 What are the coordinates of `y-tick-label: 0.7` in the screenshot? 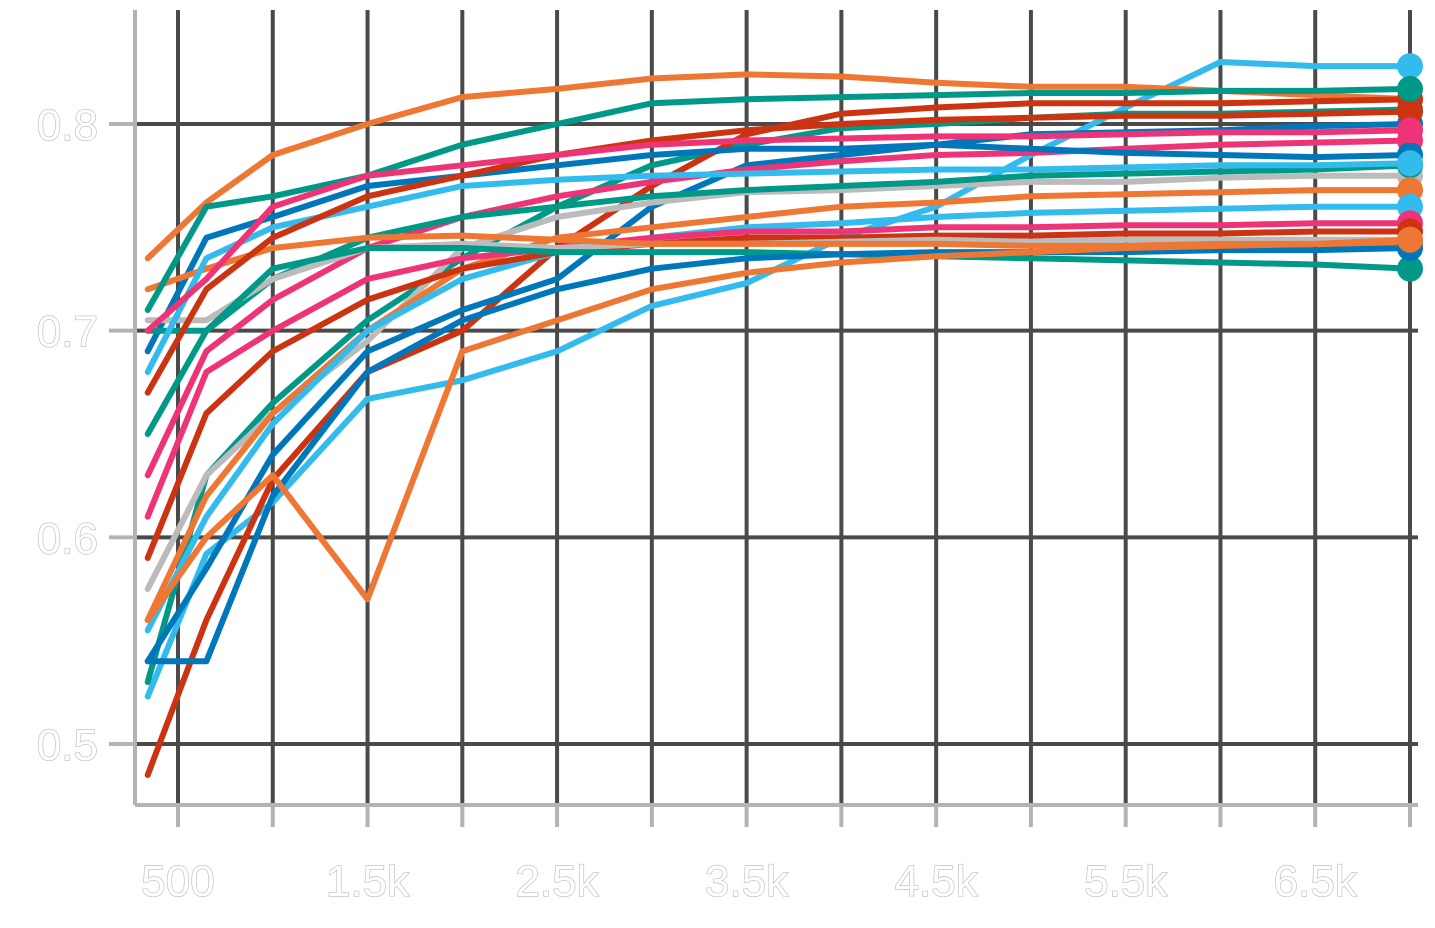 It's located at (67, 332).